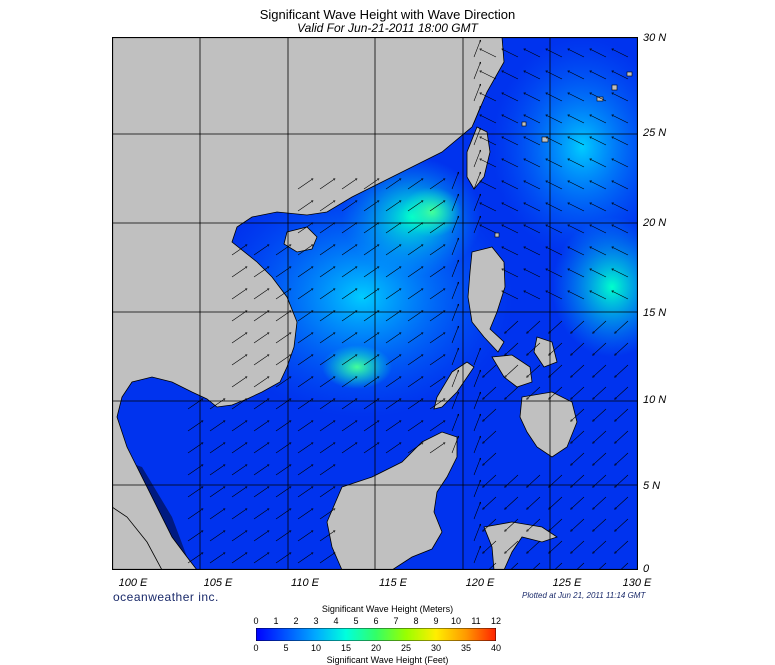  I want to click on meters-tick-0: 0, so click(256, 621).